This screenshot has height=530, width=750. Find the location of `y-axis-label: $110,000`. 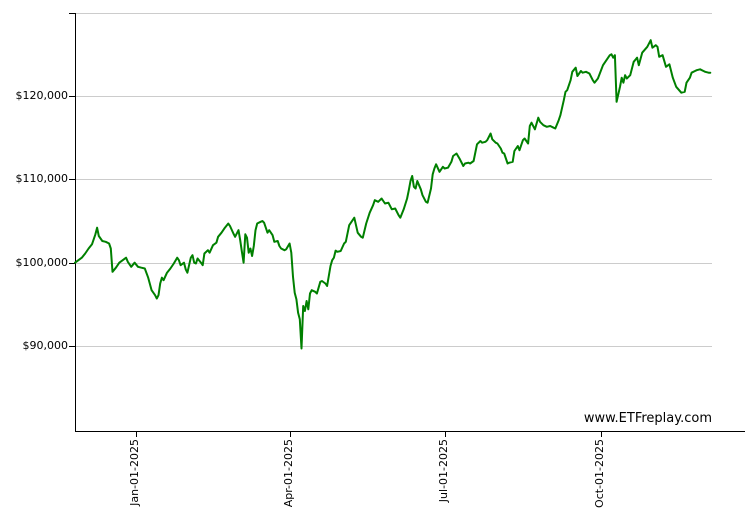

y-axis-label: $110,000 is located at coordinates (42, 178).